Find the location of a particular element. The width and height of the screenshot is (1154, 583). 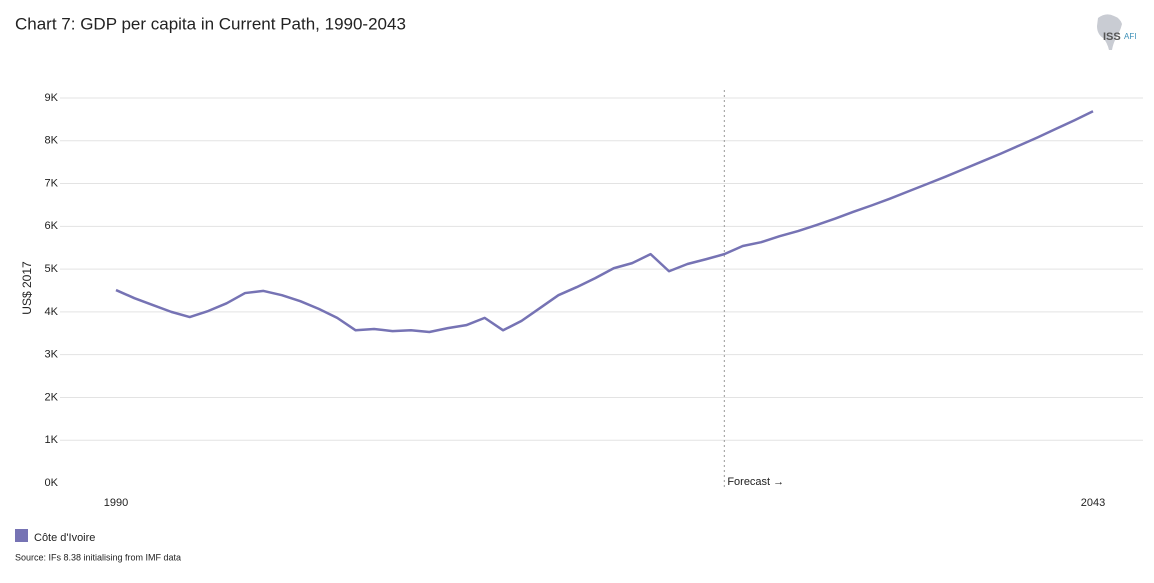

legend-swatch is located at coordinates (21, 535).